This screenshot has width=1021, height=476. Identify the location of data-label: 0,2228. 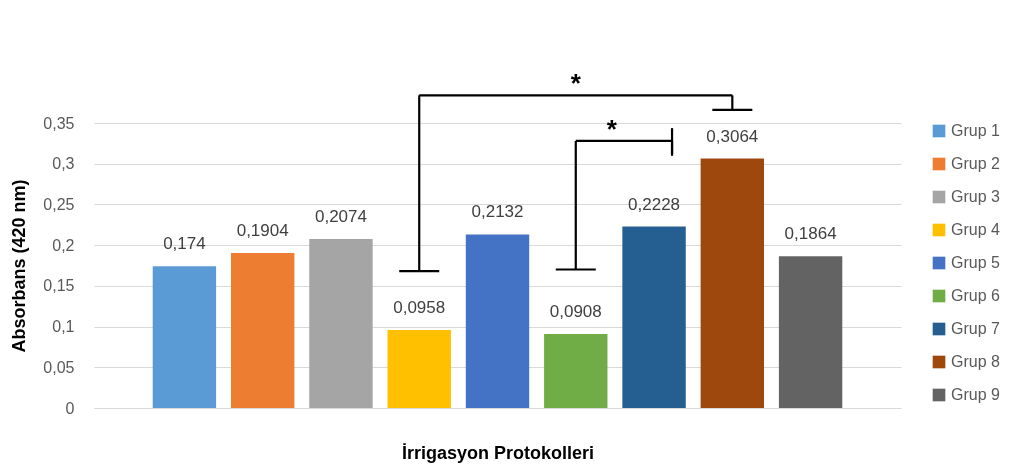
(654, 204).